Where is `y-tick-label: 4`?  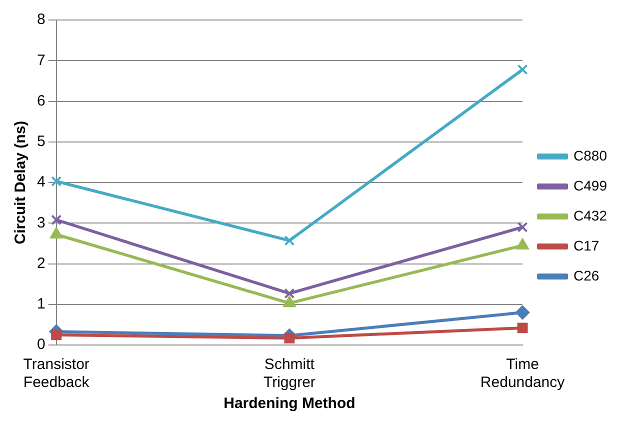 y-tick-label: 4 is located at coordinates (41, 182).